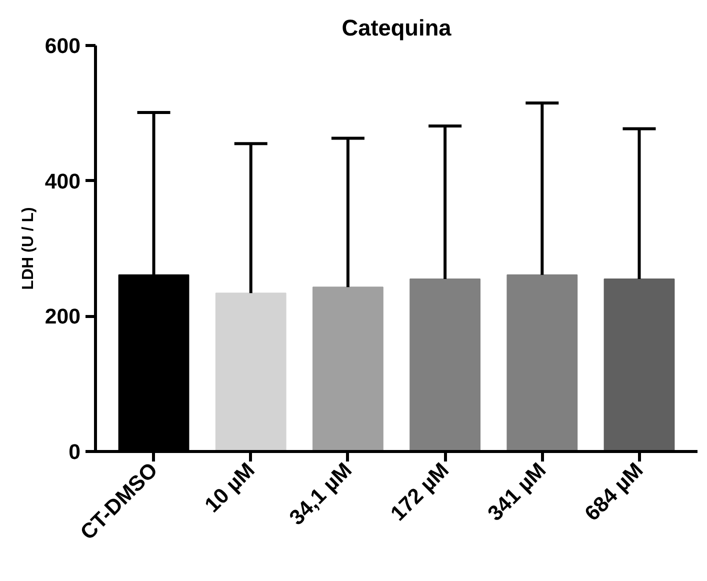 The height and width of the screenshot is (581, 707). I want to click on y-tick-label: 400, so click(62, 181).